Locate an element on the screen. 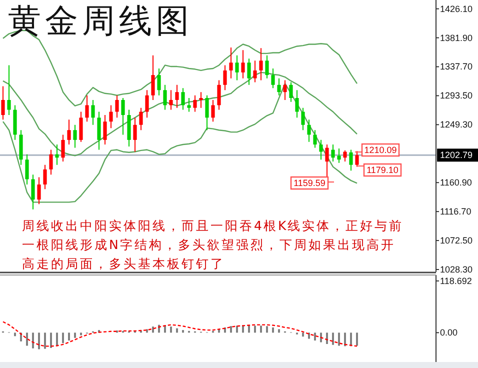 This screenshot has height=368, width=478. y-tick-label: 1249.30 is located at coordinates (456, 125).